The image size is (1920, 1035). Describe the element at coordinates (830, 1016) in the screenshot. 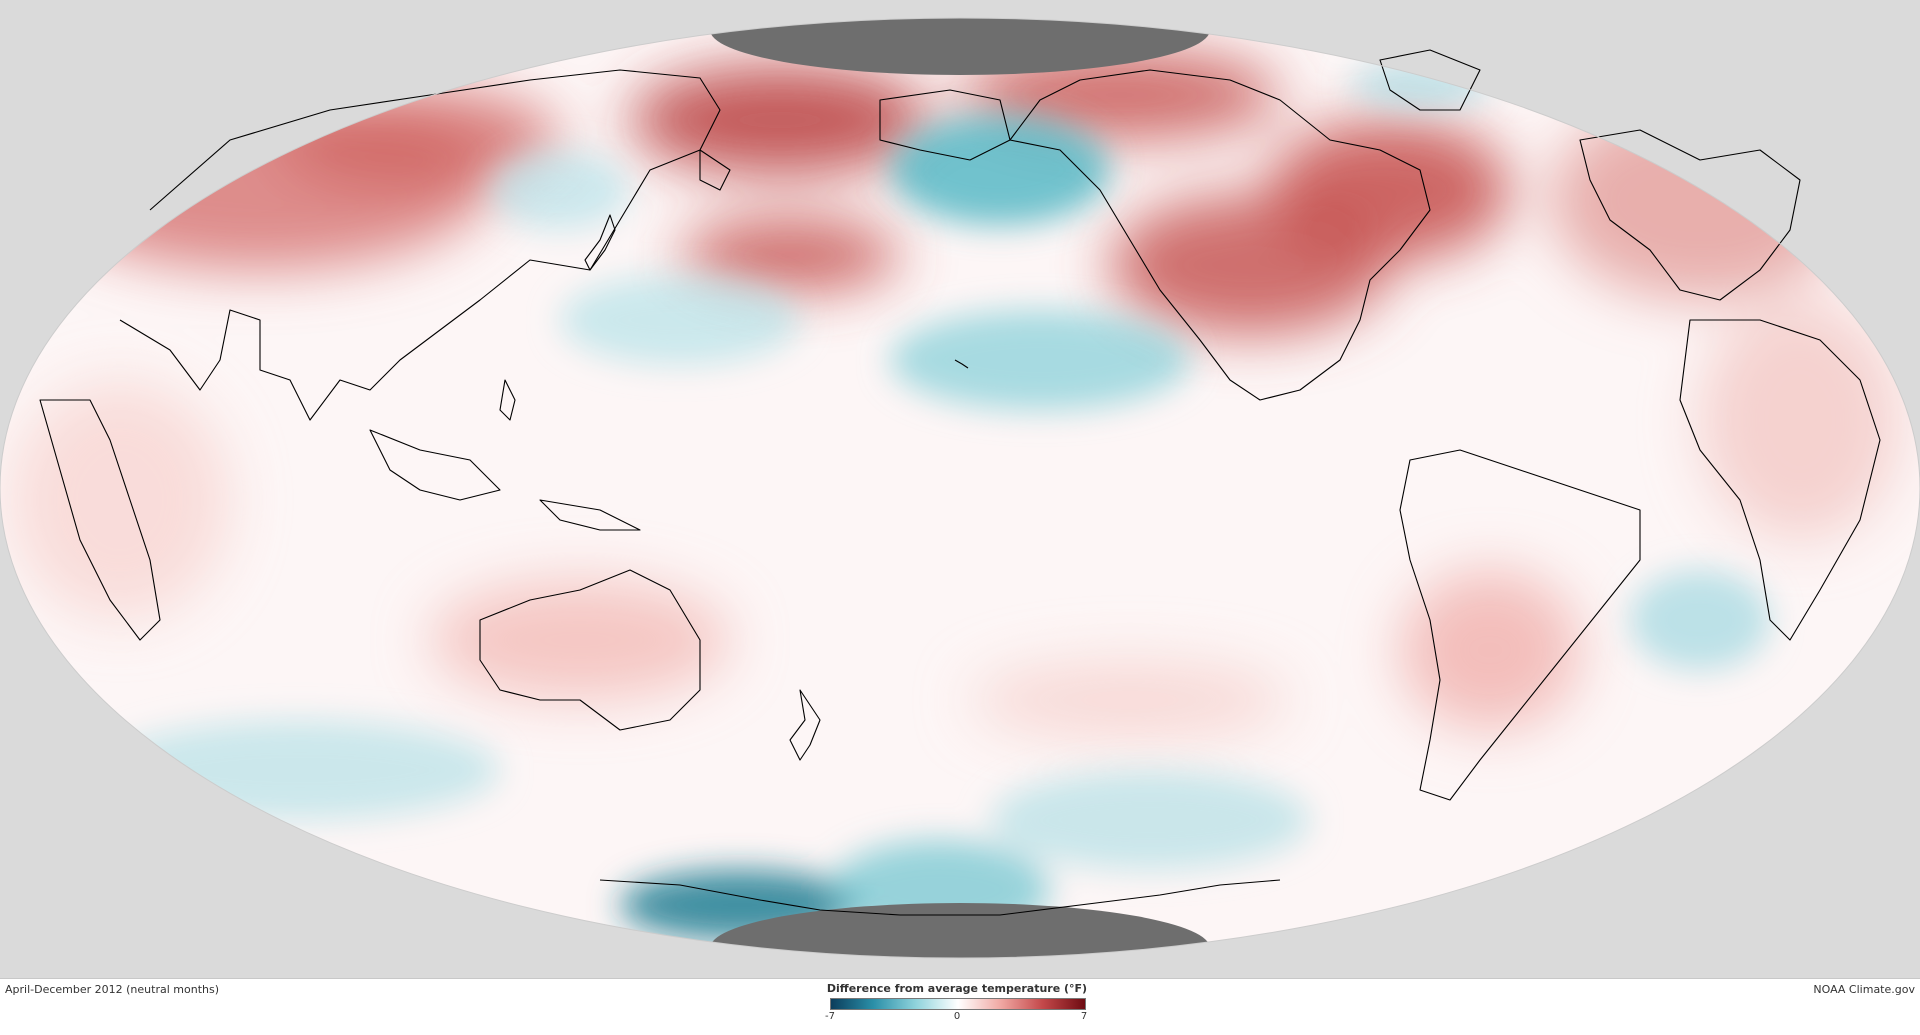

I see `legend-min-label: -7` at that location.